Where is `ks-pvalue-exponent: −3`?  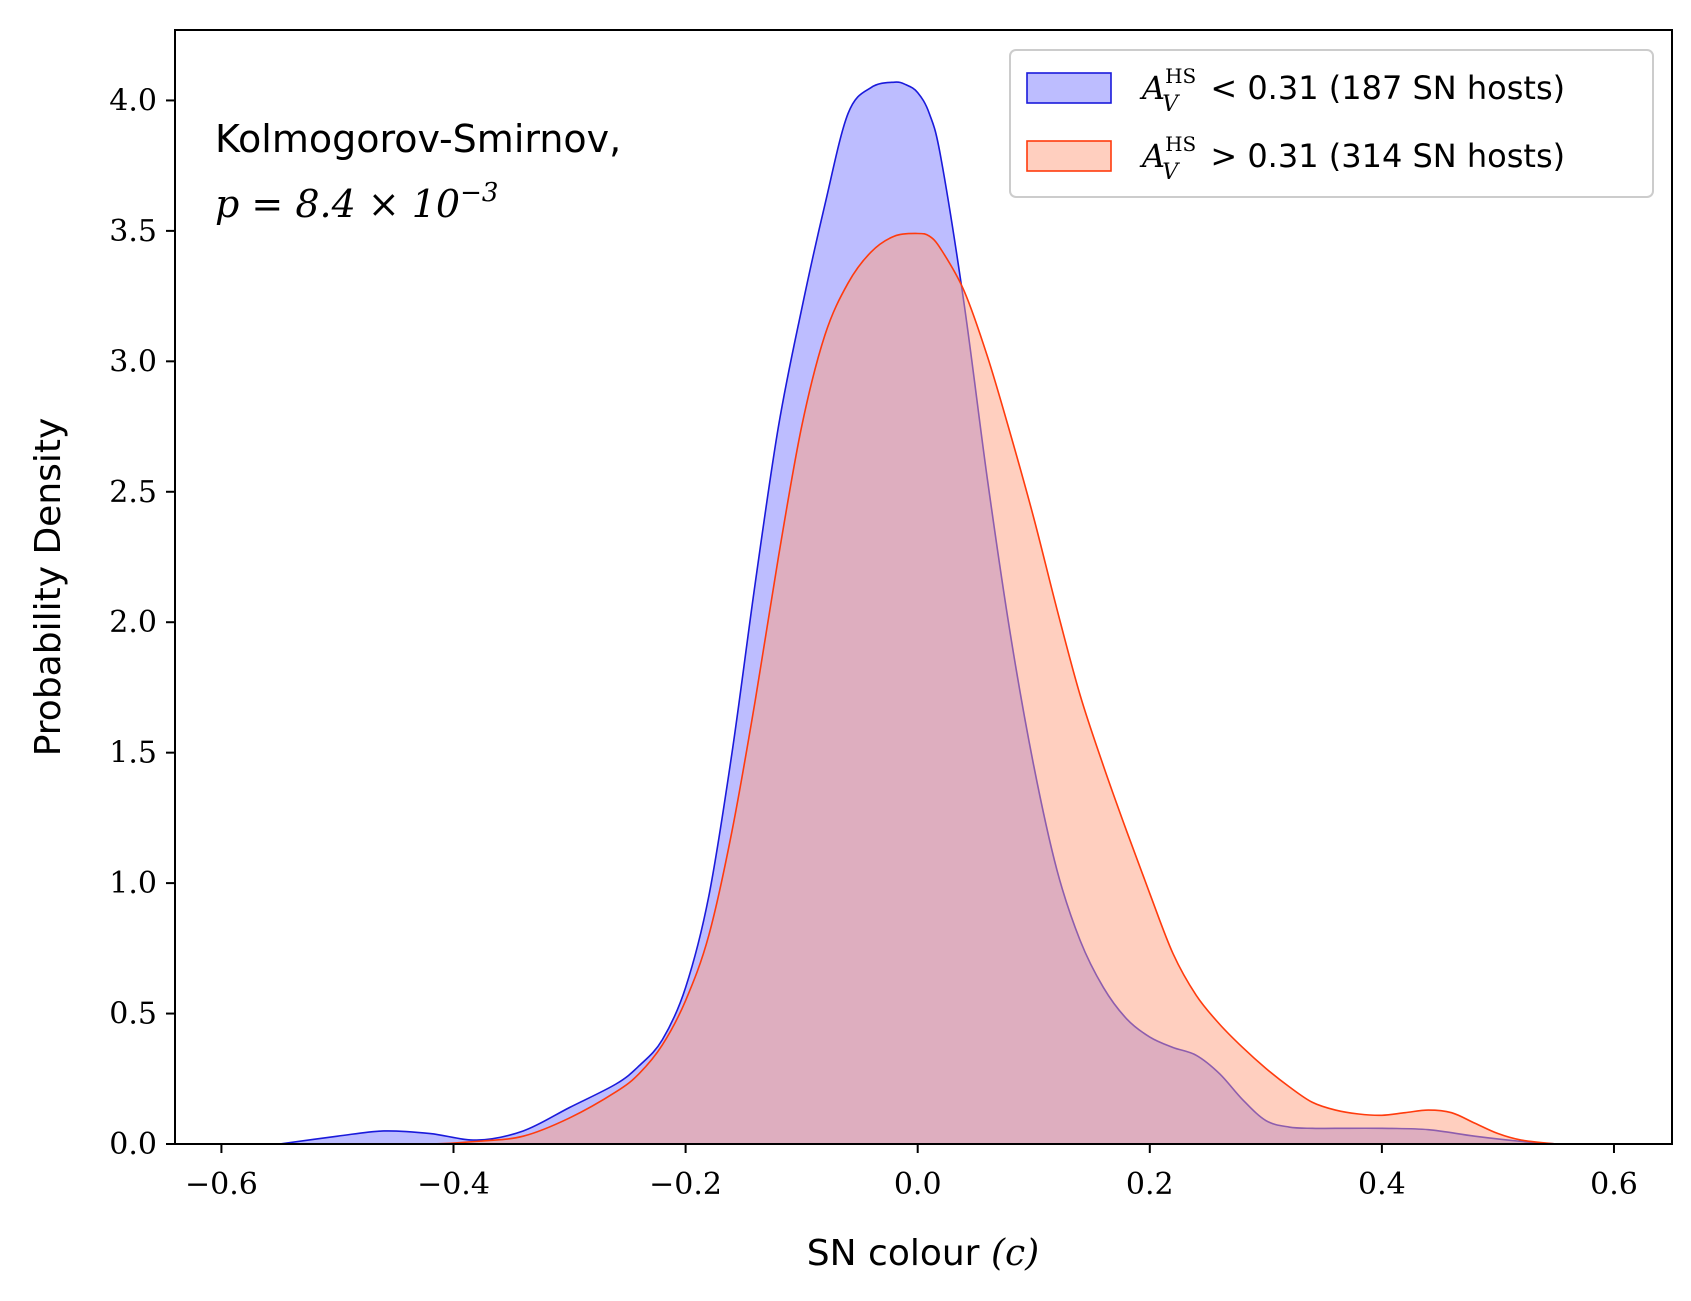
ks-pvalue-exponent: −3 is located at coordinates (479, 193).